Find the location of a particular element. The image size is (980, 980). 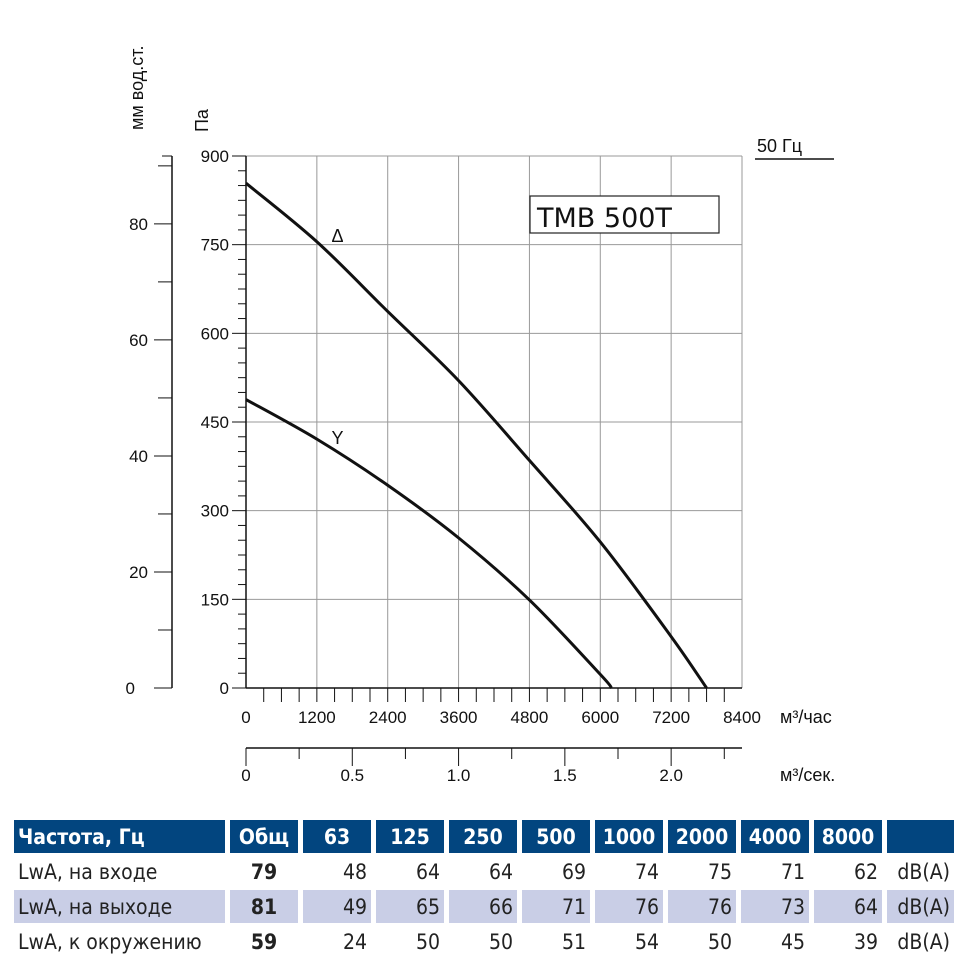

band-value: 66 is located at coordinates (483, 906).